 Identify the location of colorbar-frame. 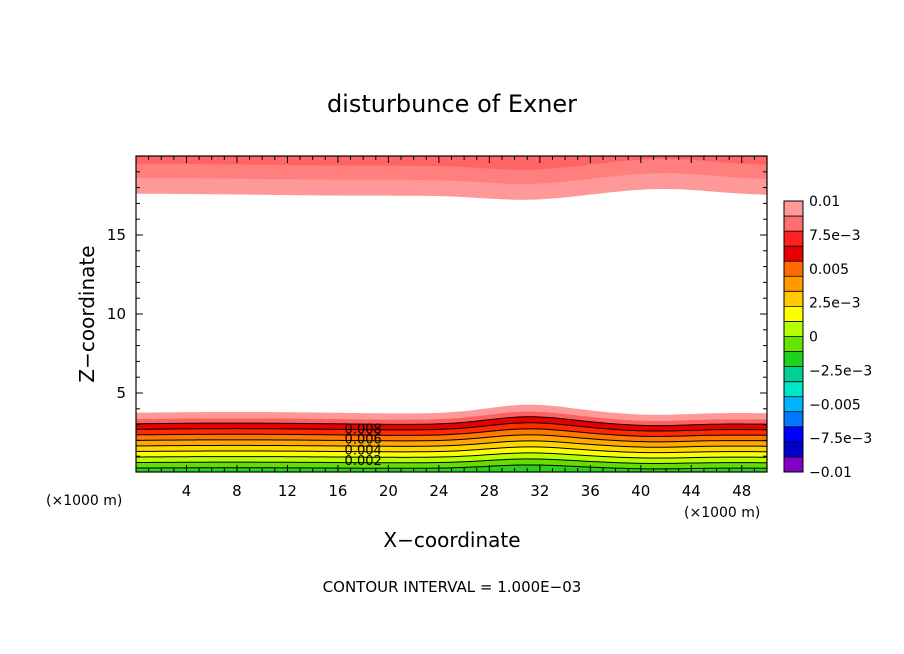
(793, 336).